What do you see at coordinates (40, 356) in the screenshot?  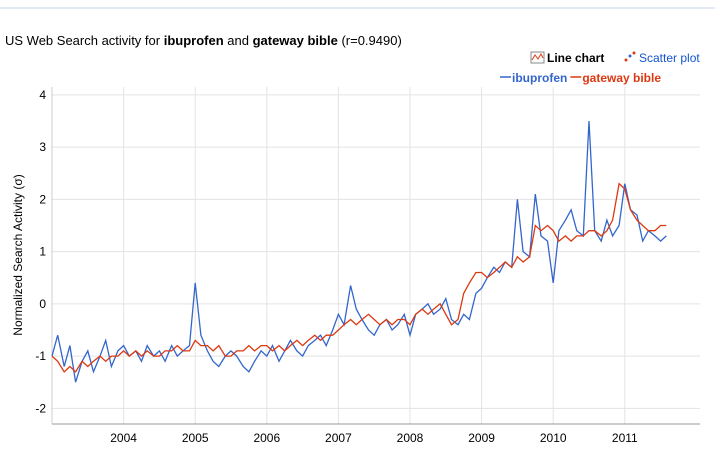 I see `y-tick-label: -1` at bounding box center [40, 356].